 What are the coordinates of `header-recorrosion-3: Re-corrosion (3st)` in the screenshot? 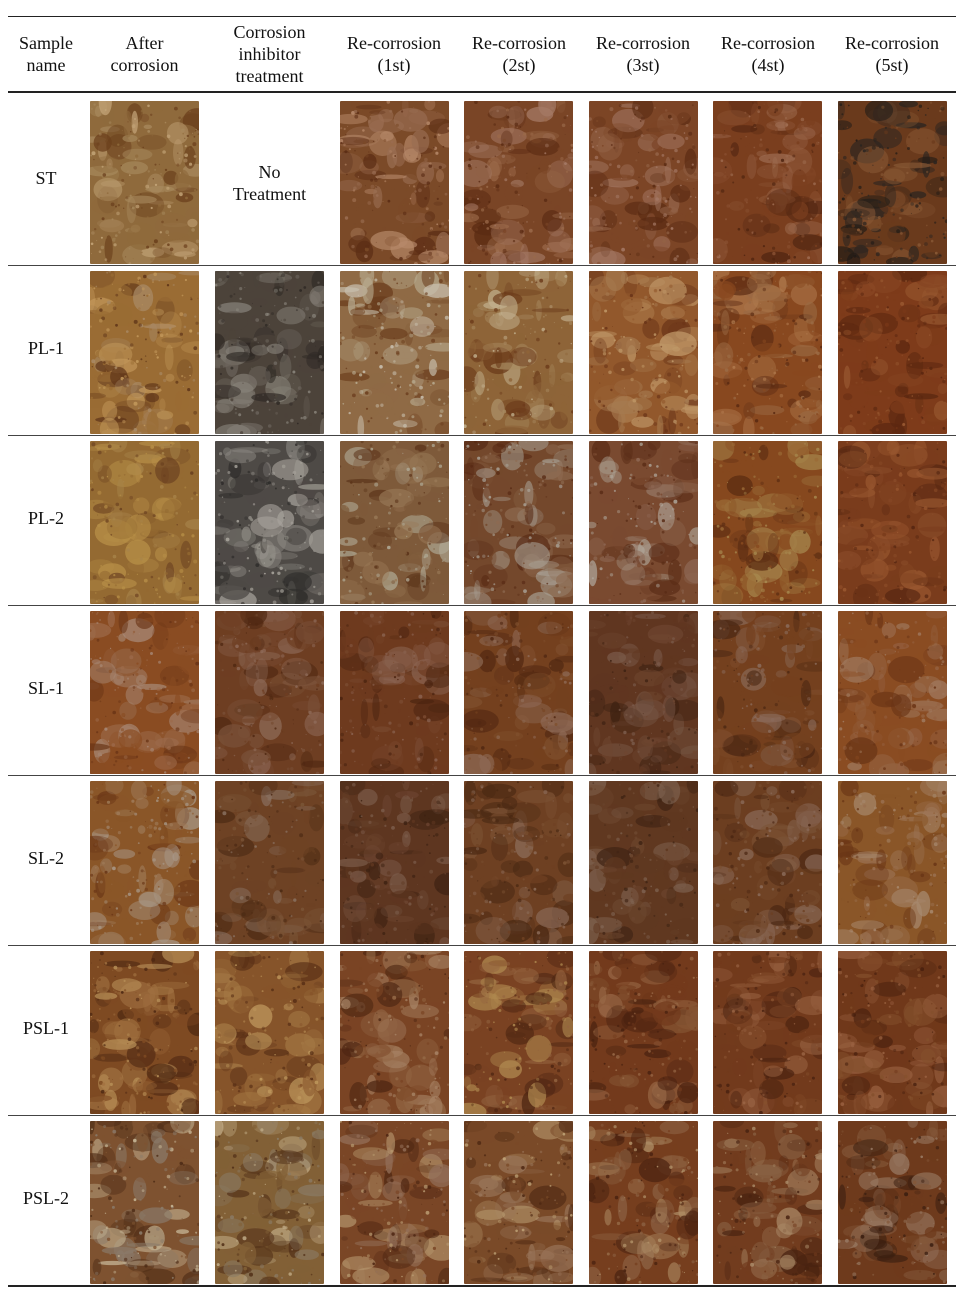 It's located at (643, 53).